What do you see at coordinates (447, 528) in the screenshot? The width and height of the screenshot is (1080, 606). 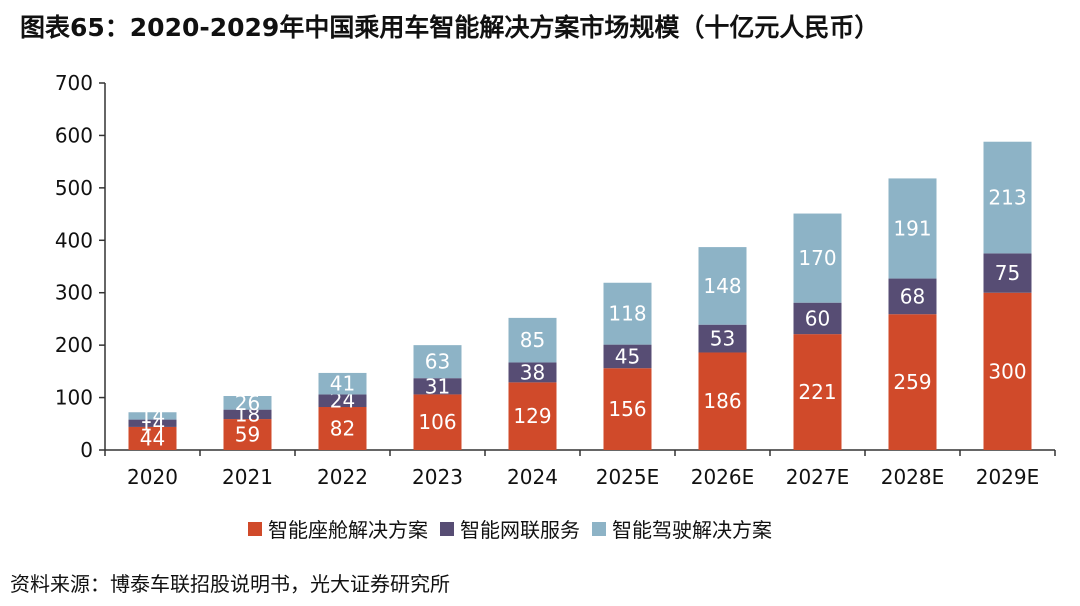 I see `legend-swatch-connected` at bounding box center [447, 528].